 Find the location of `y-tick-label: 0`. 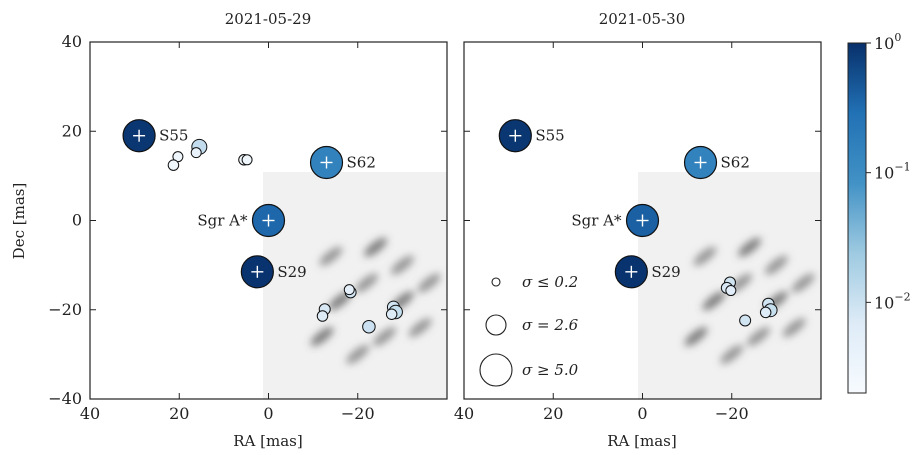

y-tick-label: 0 is located at coordinates (77, 220).